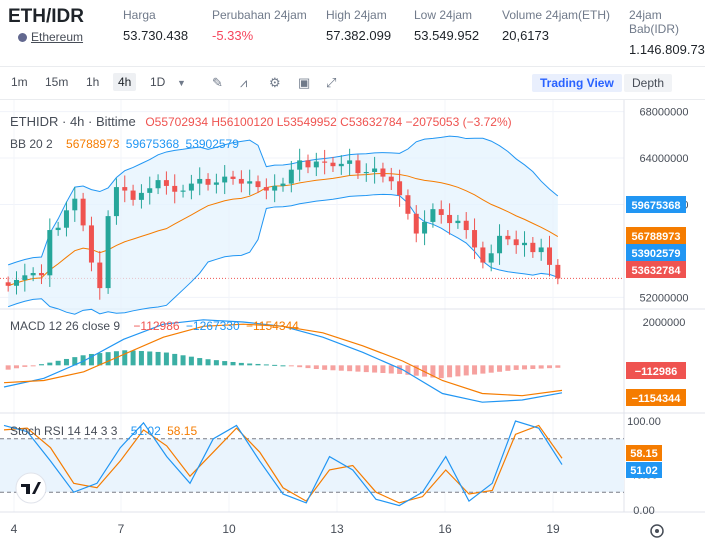  What do you see at coordinates (304, 82) in the screenshot?
I see `save-icon: ▣` at bounding box center [304, 82].